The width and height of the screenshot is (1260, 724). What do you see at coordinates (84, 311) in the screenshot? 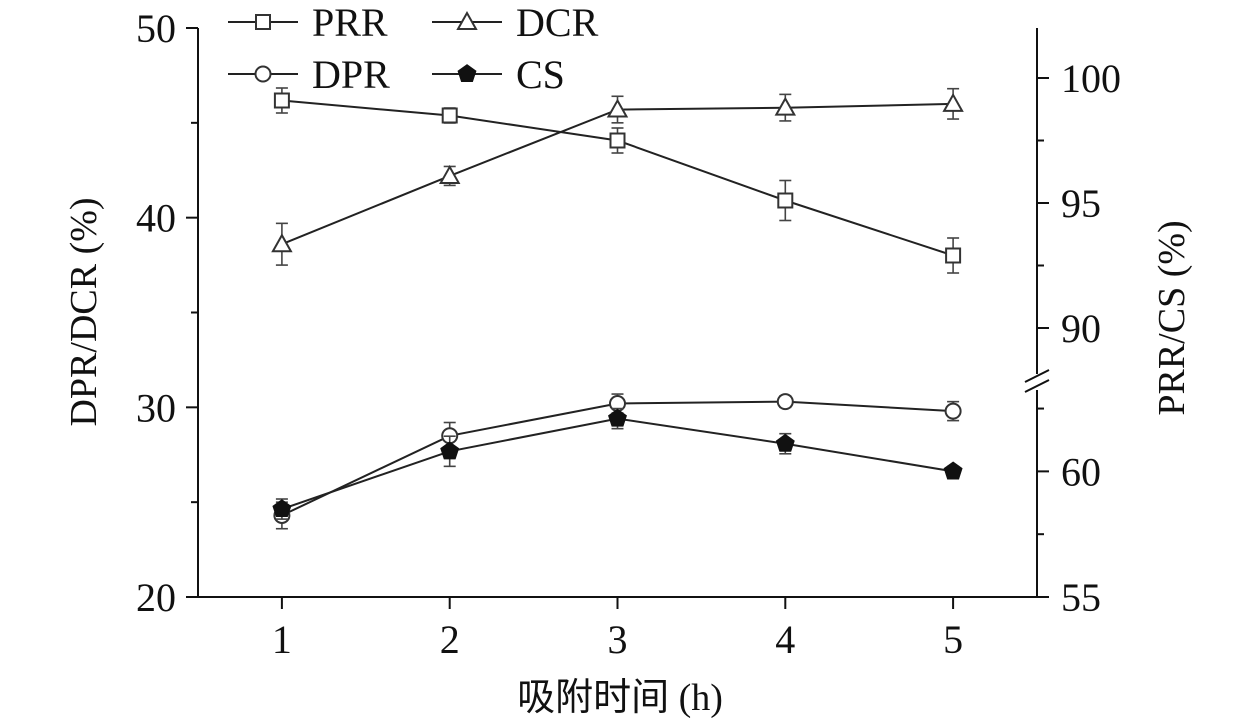
I see `y-axis-label-left: DPR/DCR (%)` at bounding box center [84, 311].